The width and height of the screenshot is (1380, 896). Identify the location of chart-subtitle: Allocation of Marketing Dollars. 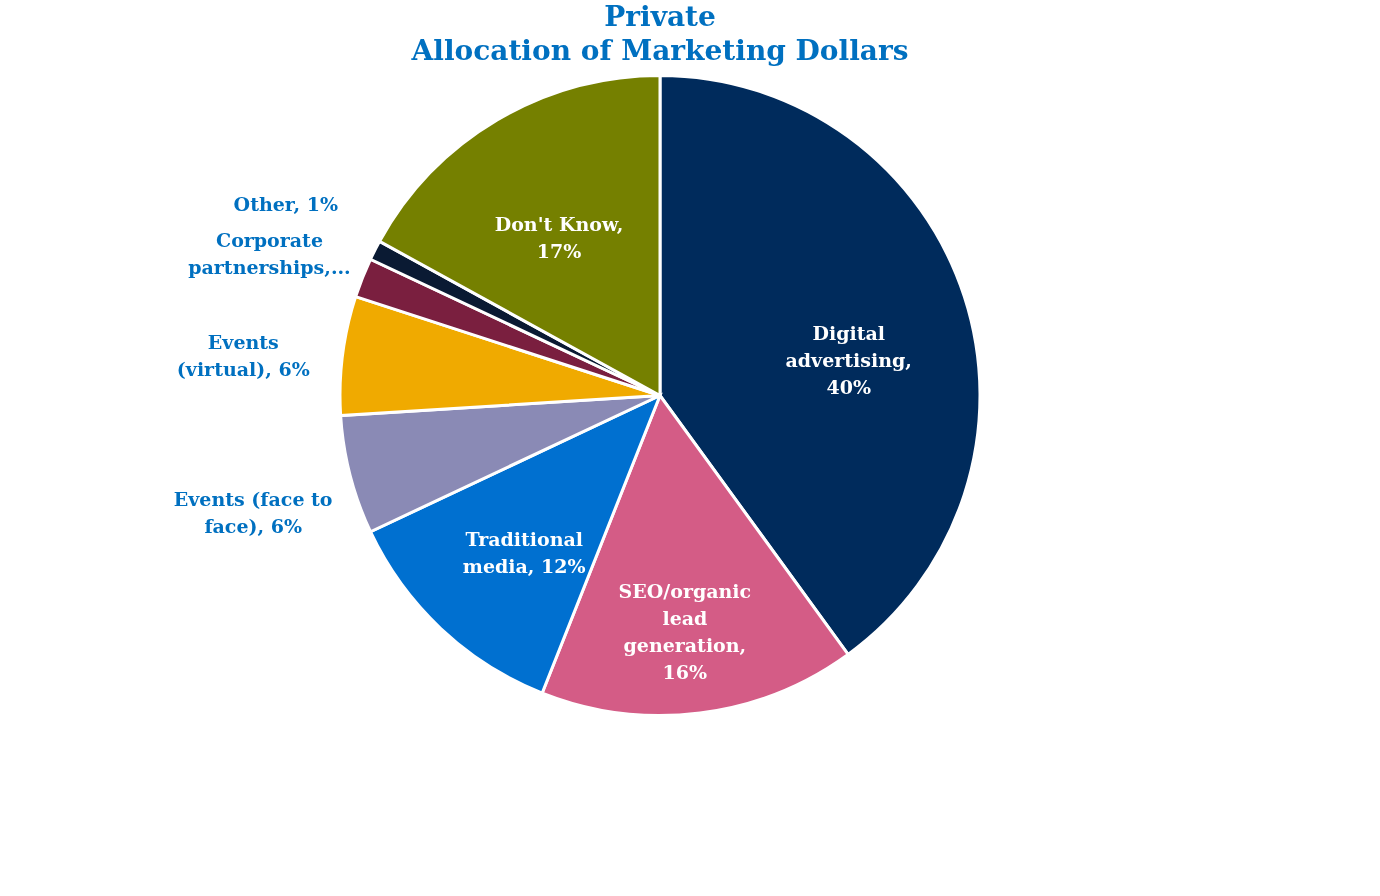
(659, 50).